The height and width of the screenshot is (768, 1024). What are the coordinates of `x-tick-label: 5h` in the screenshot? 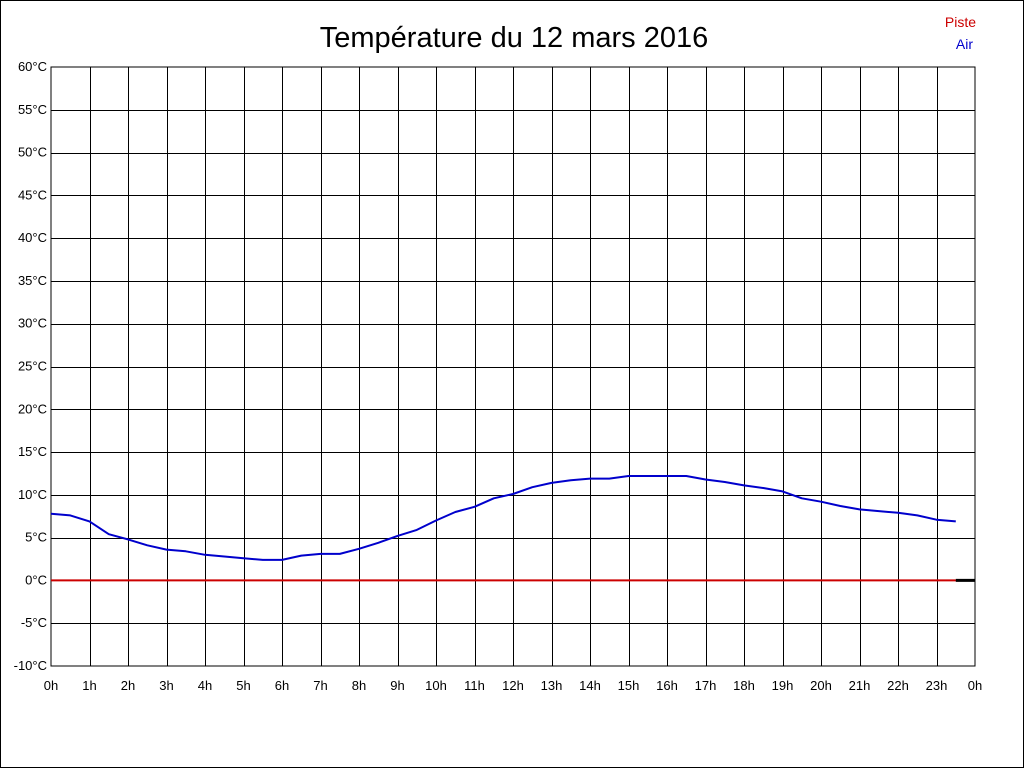 It's located at (243, 685).